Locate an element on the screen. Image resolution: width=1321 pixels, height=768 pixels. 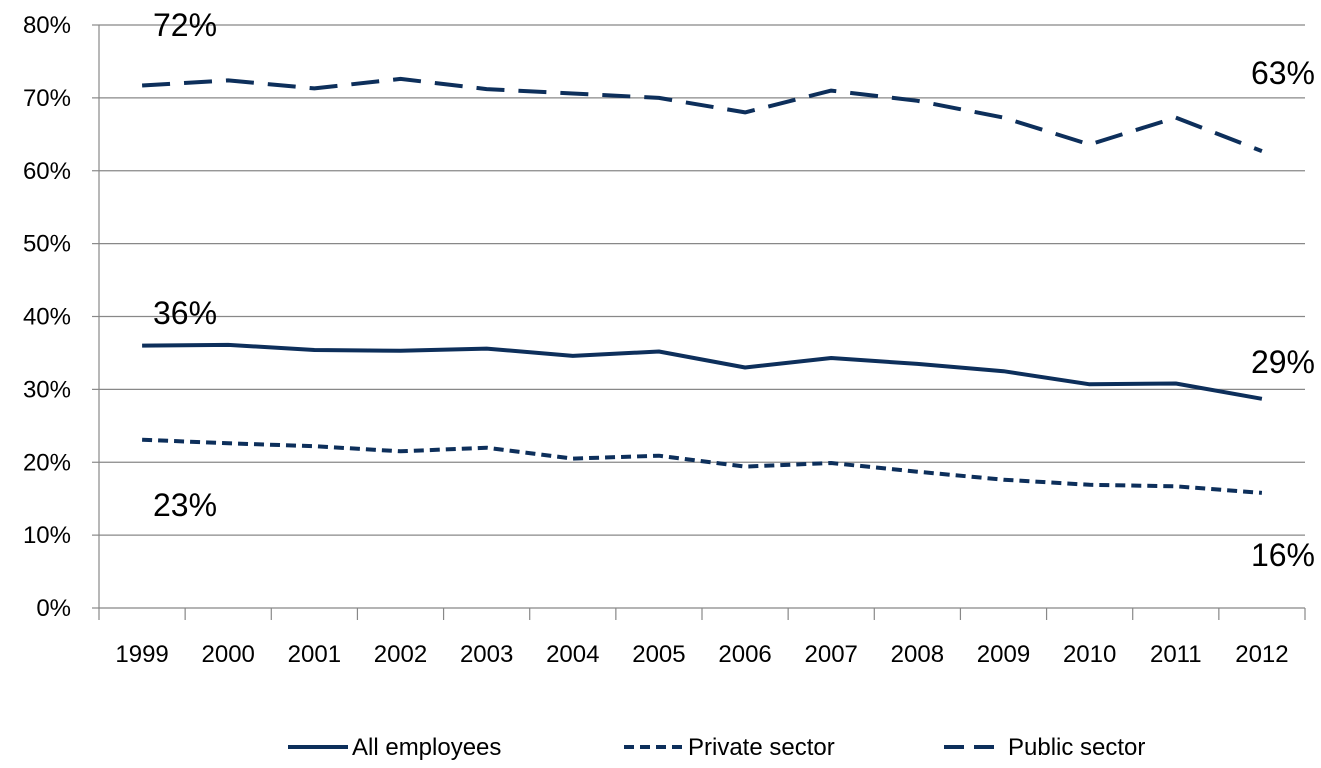
x-tick-label: 2001 is located at coordinates (314, 654).